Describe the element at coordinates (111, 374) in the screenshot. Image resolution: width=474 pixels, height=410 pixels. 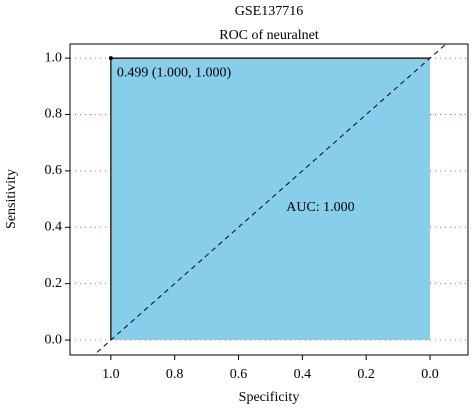
I see `x-tick-label: 1.0` at that location.